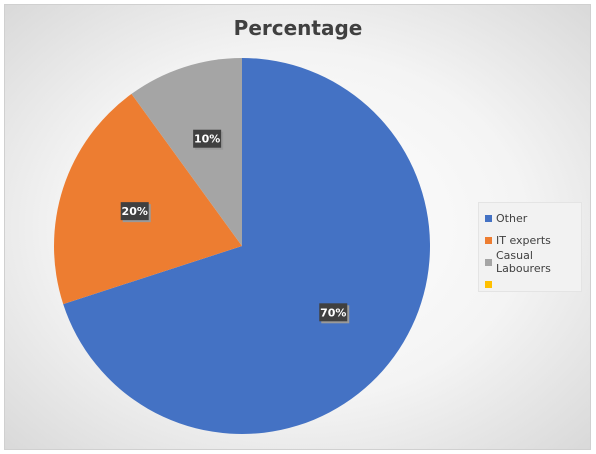 This screenshot has width=596, height=454. What do you see at coordinates (186, 152) in the screenshot?
I see `pie-slice-casual-labourers` at bounding box center [186, 152].